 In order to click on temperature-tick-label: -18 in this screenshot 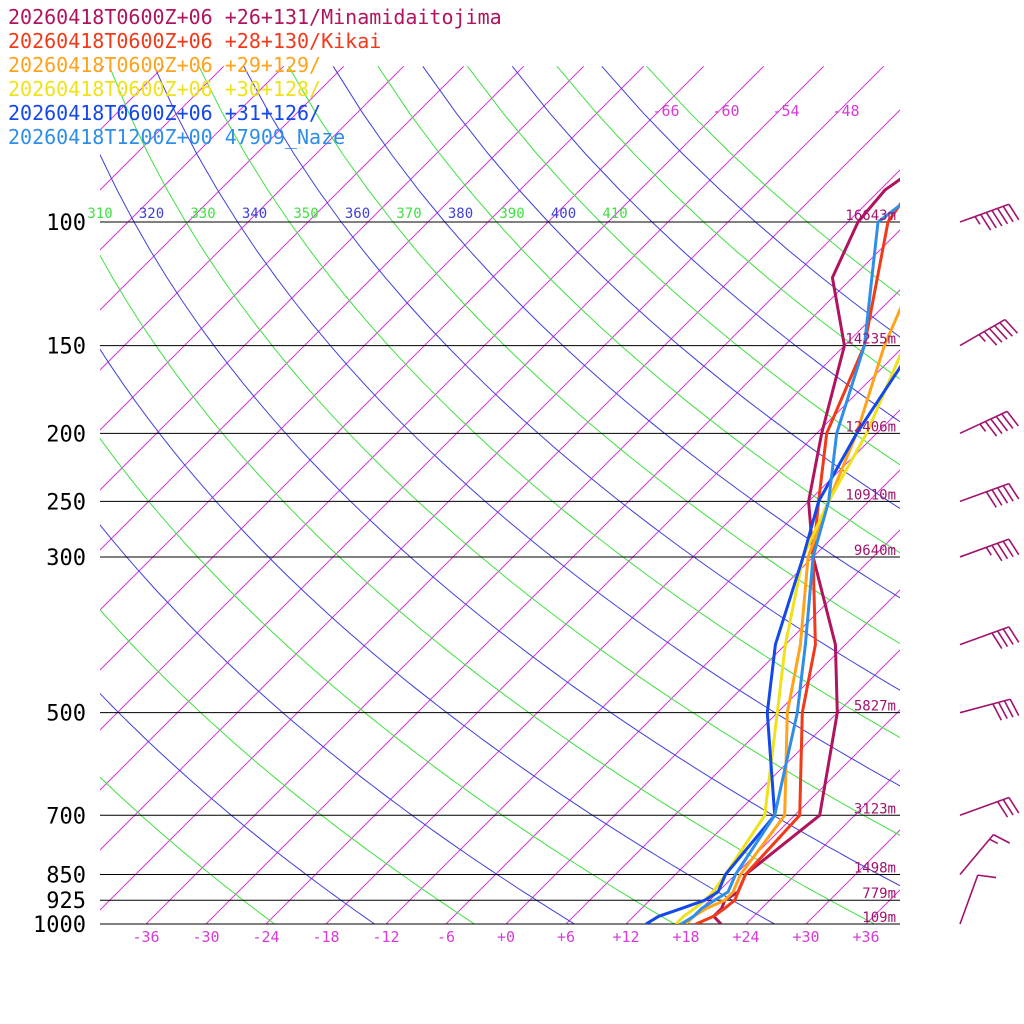, I will do `click(325, 937)`.